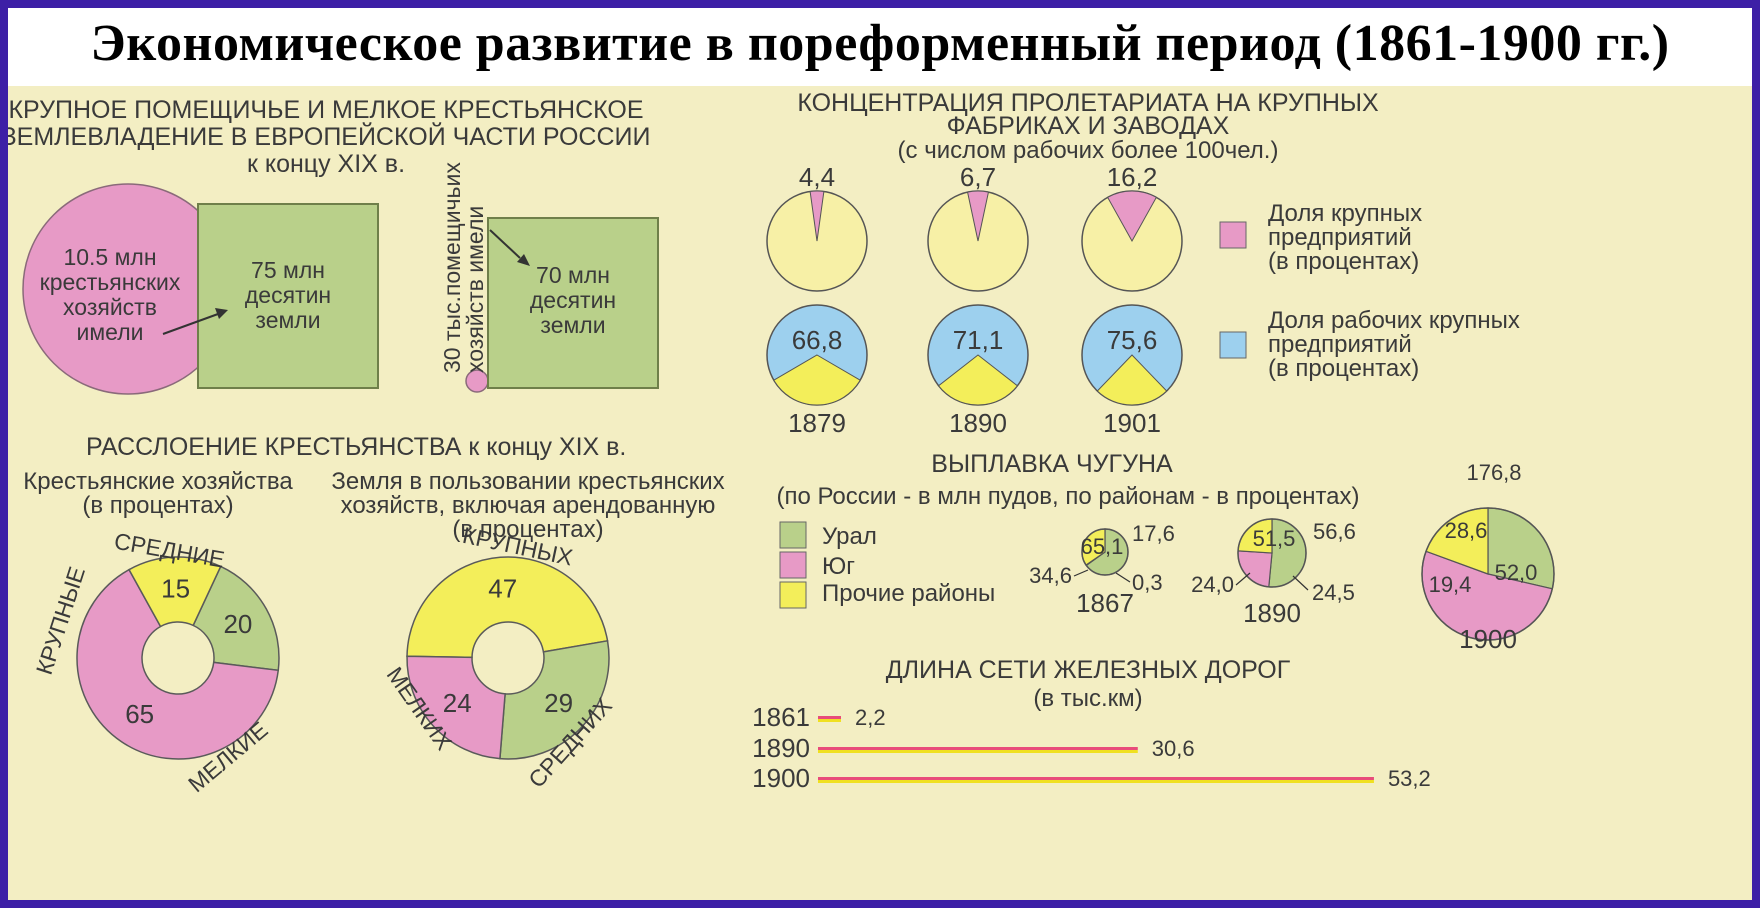  I want to click on peasant-land-square, so click(288, 296).